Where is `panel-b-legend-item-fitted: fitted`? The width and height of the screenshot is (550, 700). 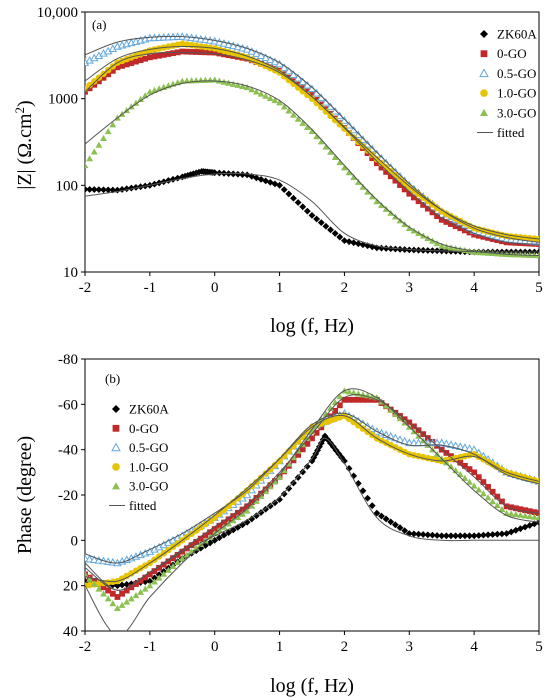
panel-b-legend-item-fitted: fitted is located at coordinates (133, 505).